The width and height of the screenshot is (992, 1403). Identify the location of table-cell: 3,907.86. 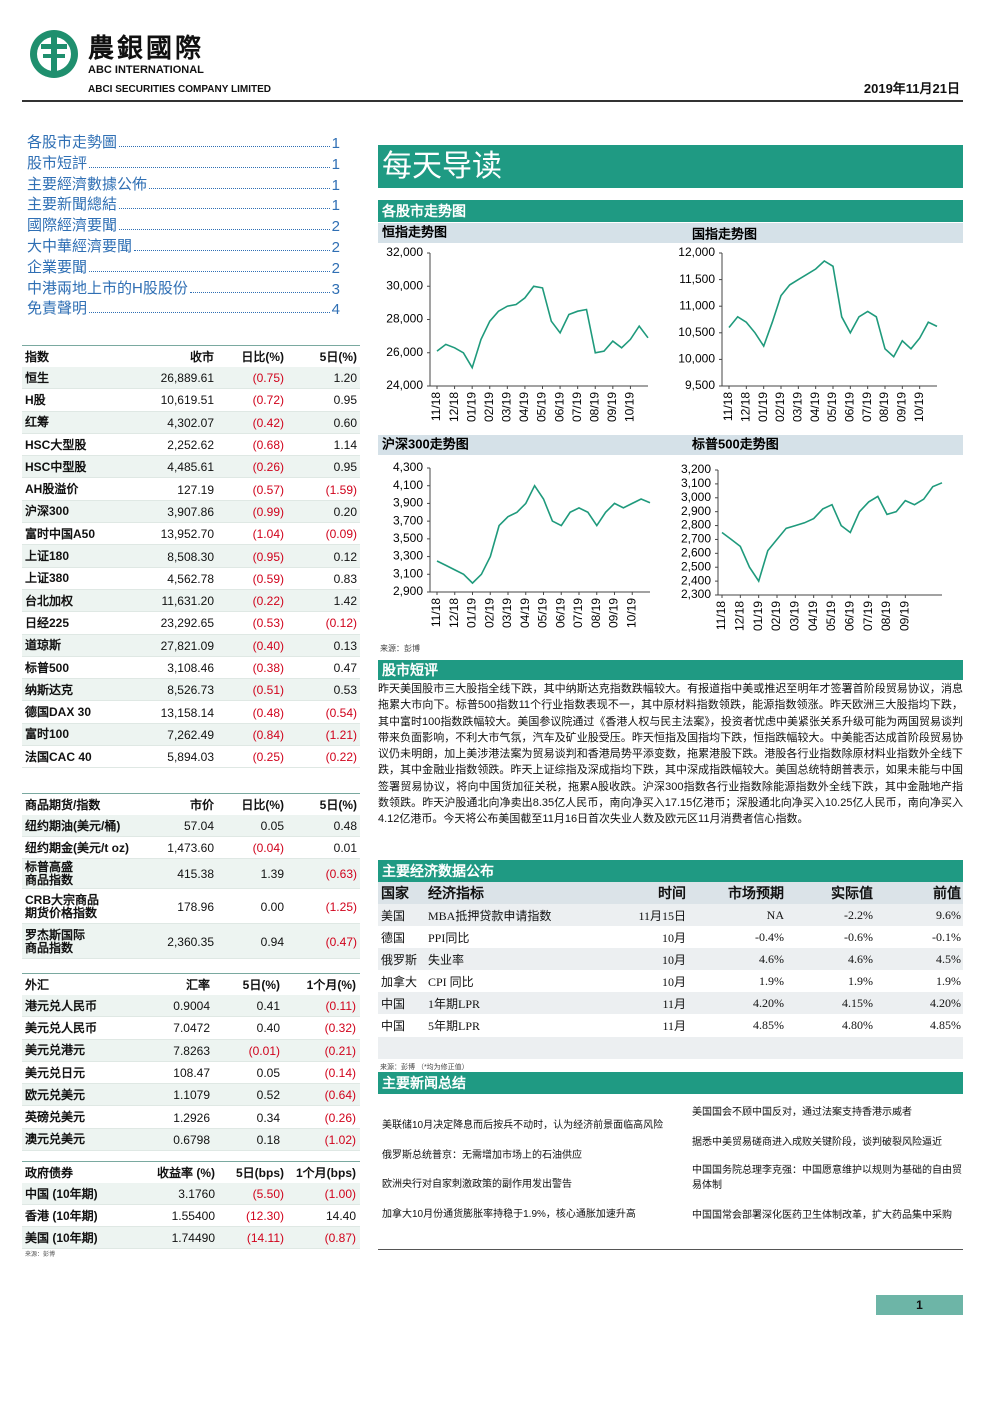
(190, 511).